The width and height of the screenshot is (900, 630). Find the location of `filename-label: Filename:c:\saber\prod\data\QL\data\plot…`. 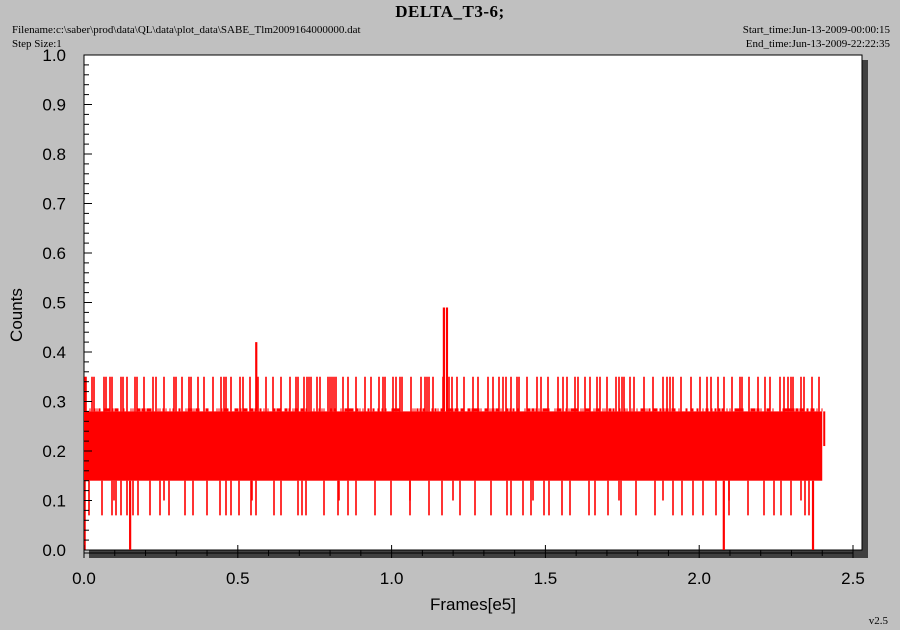

filename-label: Filename:c:\saber\prod\data\QL\data\plot… is located at coordinates (186, 30).